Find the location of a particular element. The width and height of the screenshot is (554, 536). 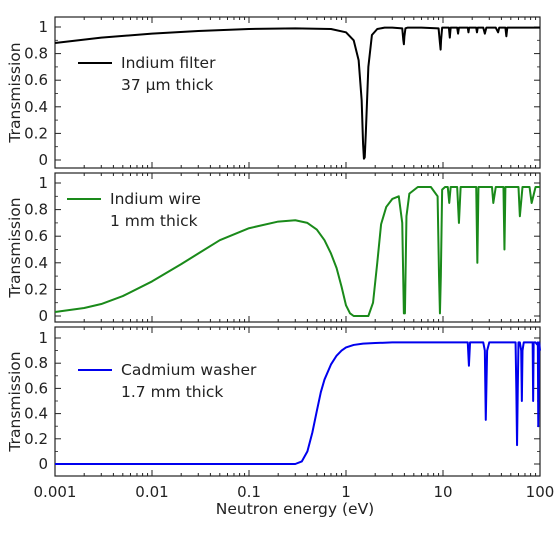

x-tick-label: 1 is located at coordinates (346, 492).